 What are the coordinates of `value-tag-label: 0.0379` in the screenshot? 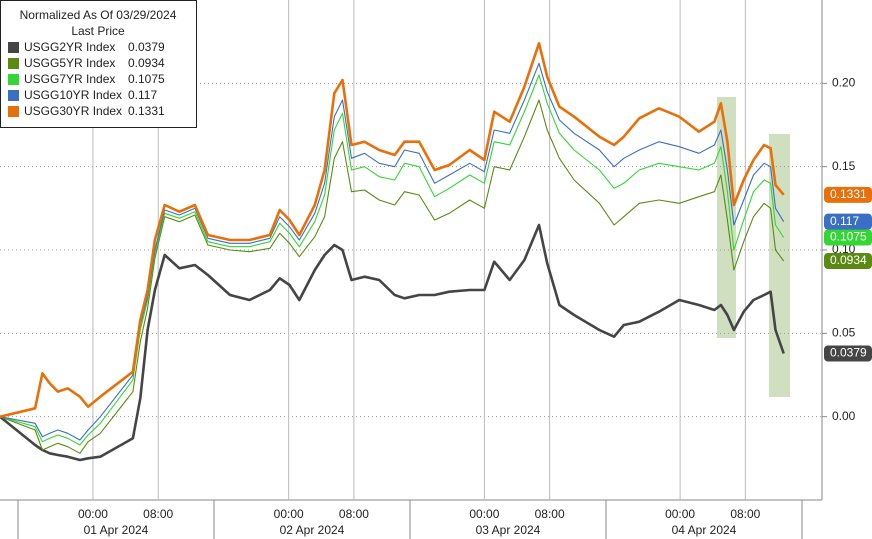 It's located at (848, 353).